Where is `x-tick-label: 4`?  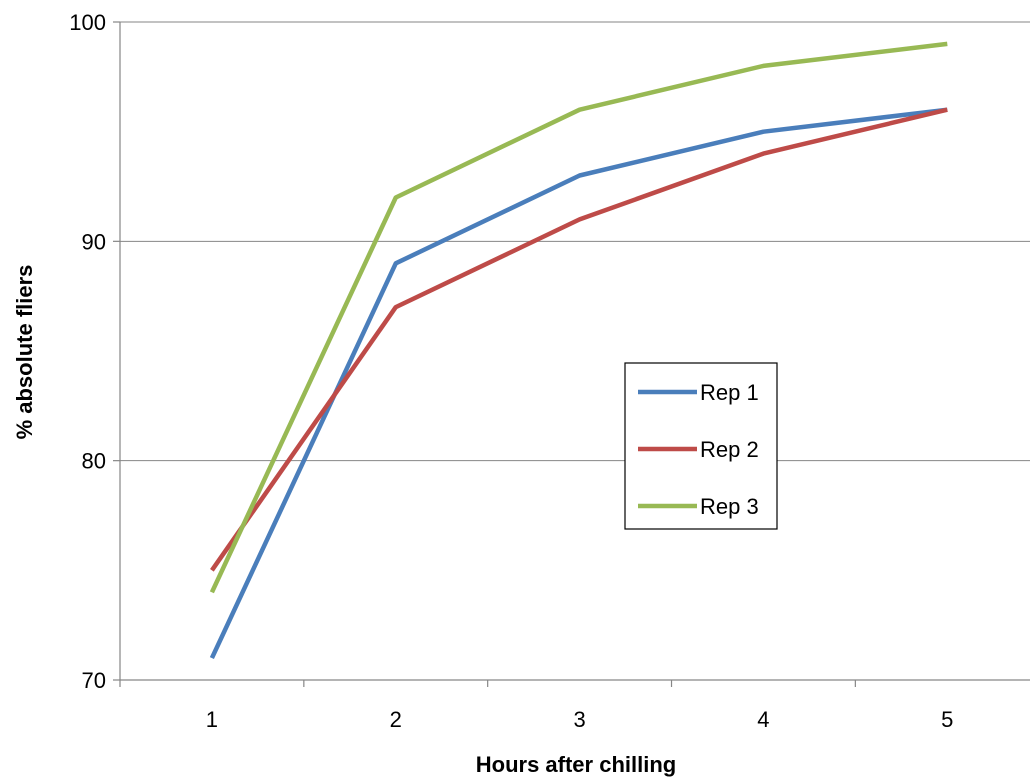 x-tick-label: 4 is located at coordinates (763, 719).